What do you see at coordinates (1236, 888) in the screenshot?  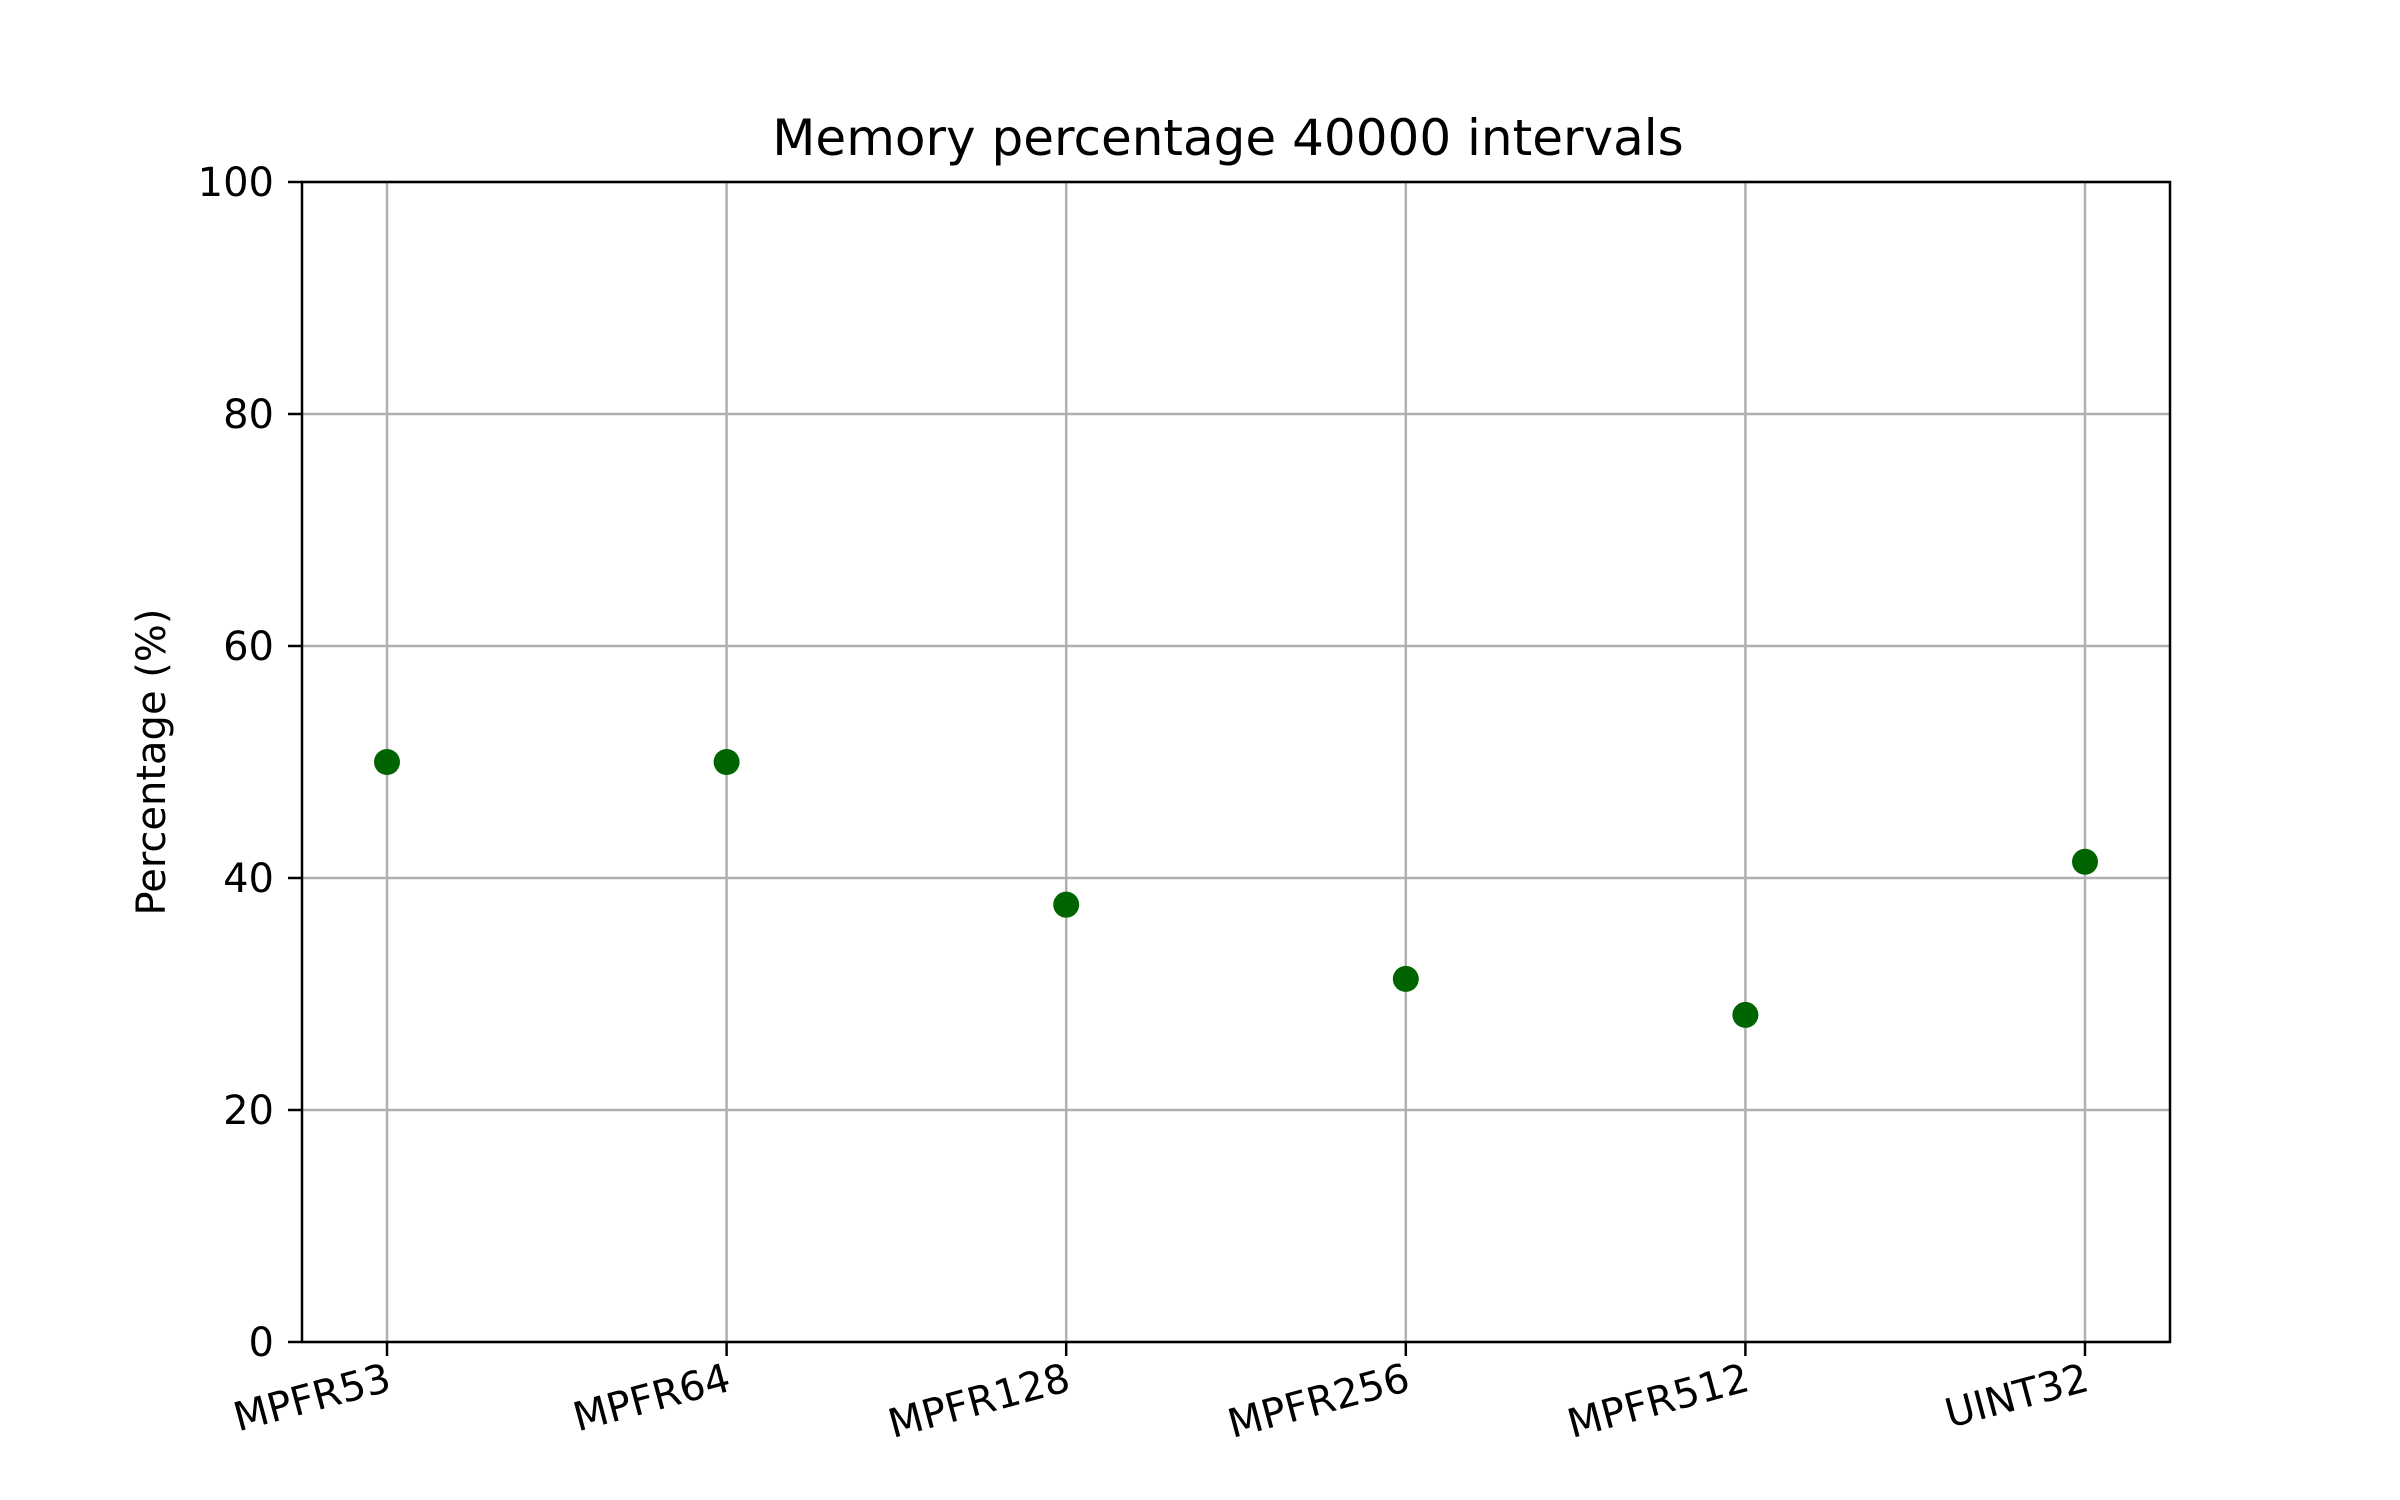 I see `data-points` at bounding box center [1236, 888].